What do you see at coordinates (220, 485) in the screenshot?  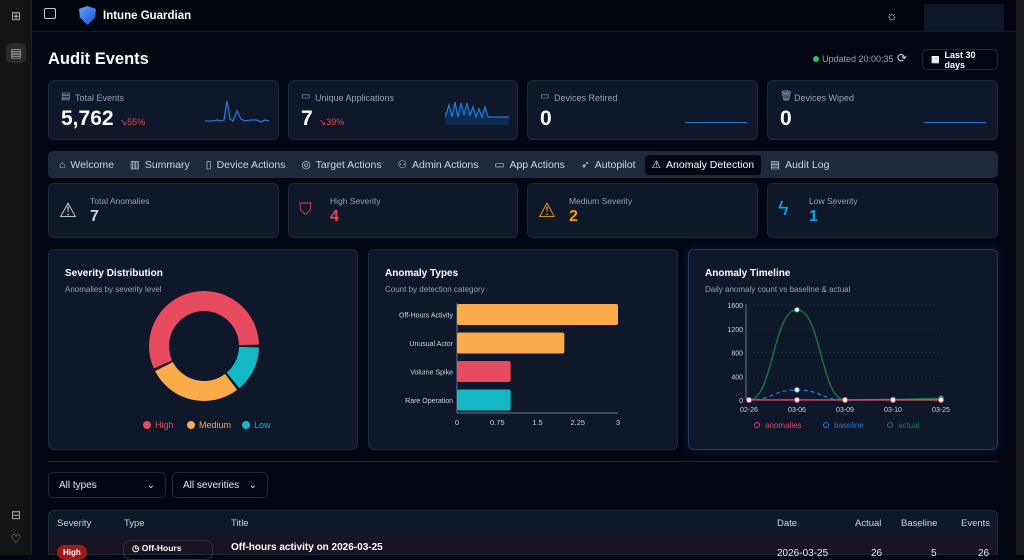 I see `severity-filter-select: All severities ⌄` at bounding box center [220, 485].